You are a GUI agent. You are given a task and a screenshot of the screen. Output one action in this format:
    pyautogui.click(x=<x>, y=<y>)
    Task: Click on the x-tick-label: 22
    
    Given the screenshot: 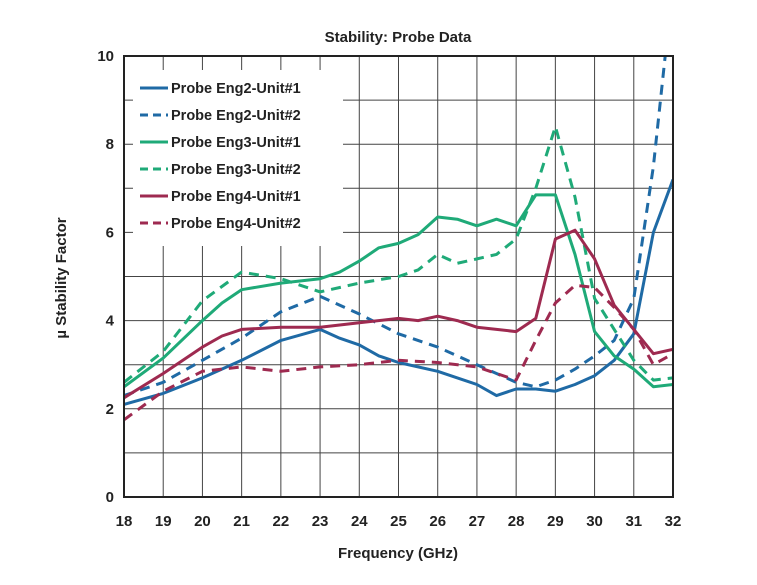 What is the action you would take?
    pyautogui.click(x=281, y=521)
    